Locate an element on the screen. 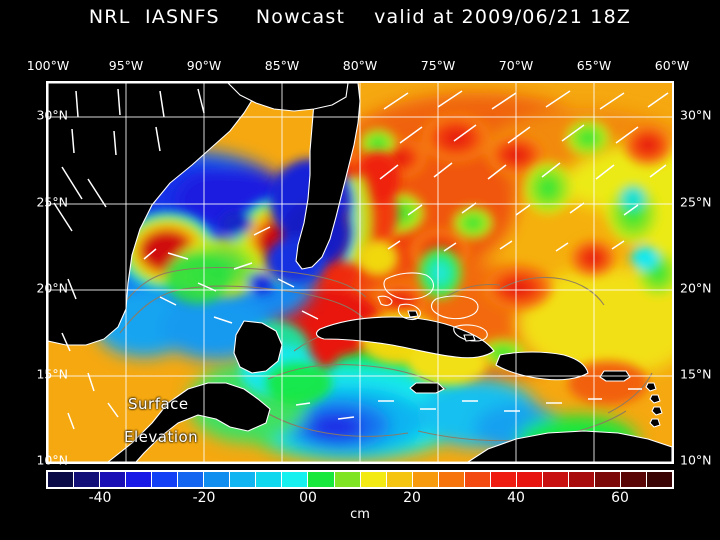 The width and height of the screenshot is (720, 540). lon-tick-80w: 80°W is located at coordinates (360, 65).